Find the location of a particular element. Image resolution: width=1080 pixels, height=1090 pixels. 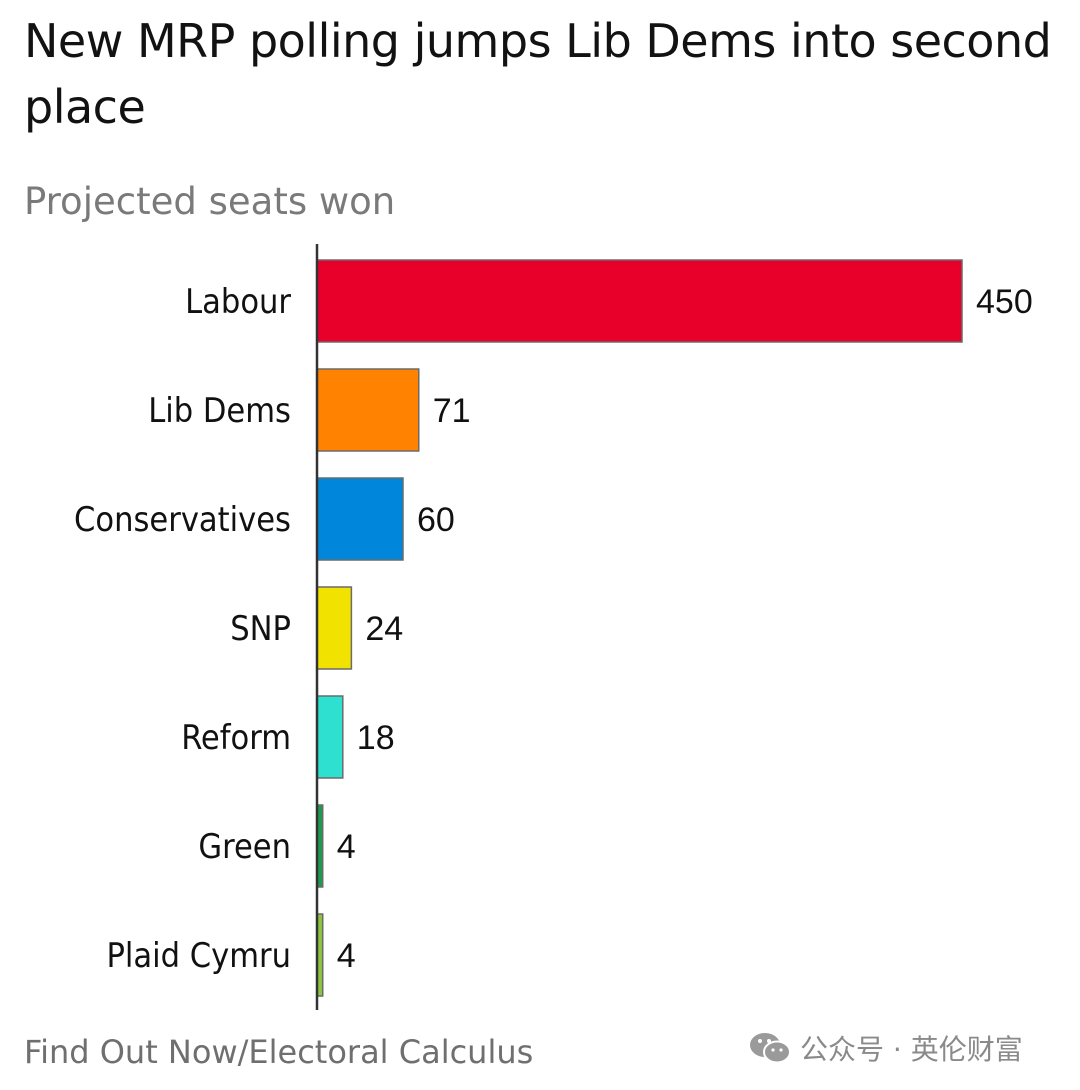

watermark: 公众号 · 英伦财富 is located at coordinates (885, 1048).